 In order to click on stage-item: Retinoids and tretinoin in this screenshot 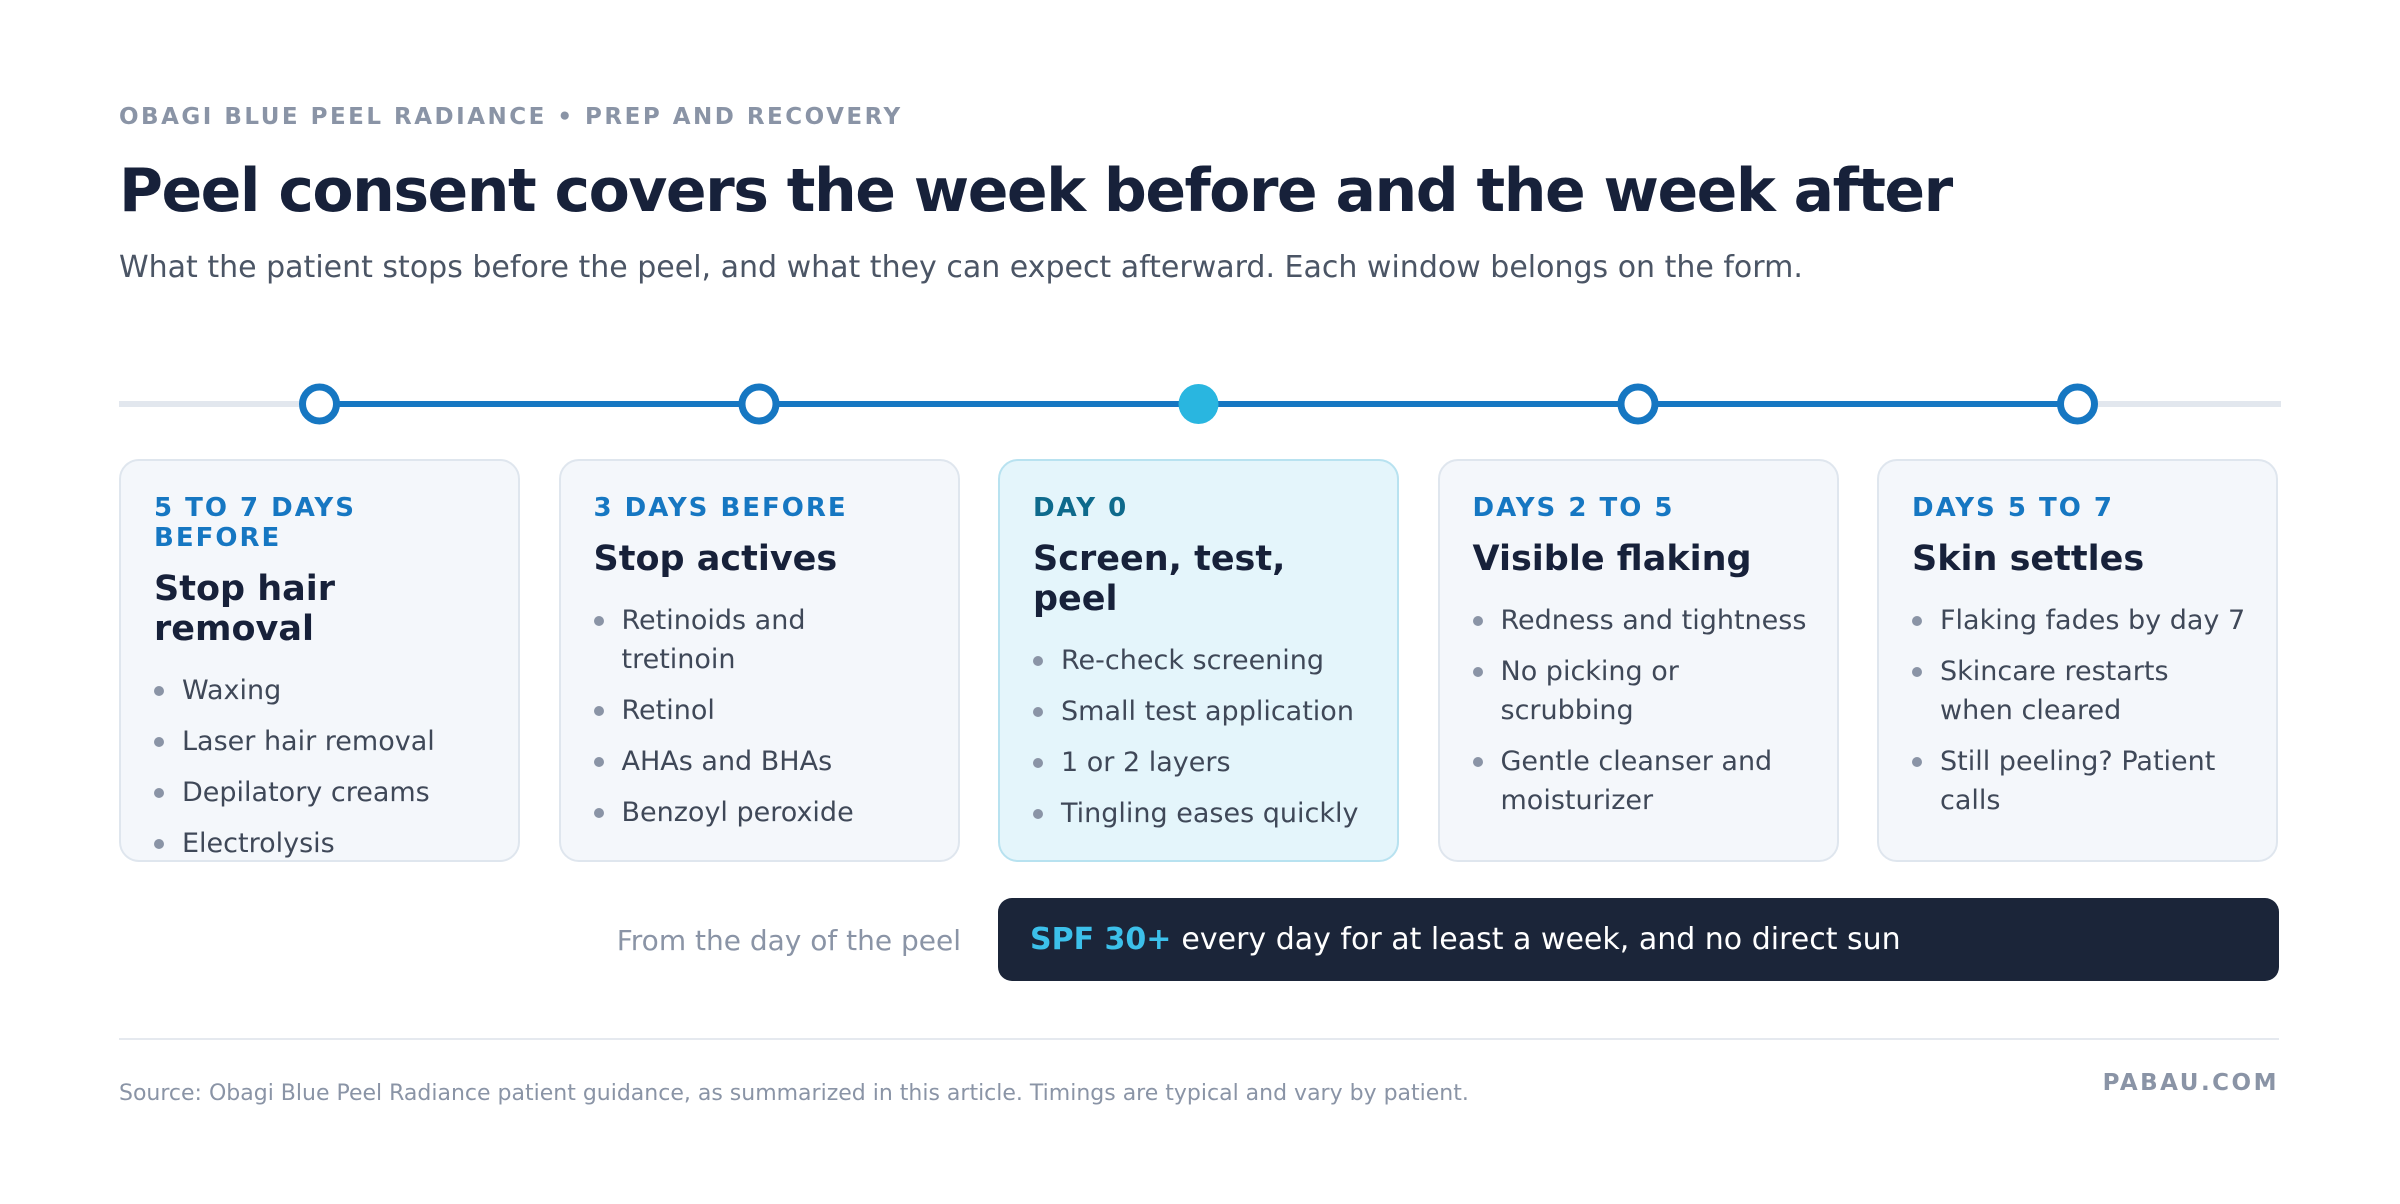, I will do `click(760, 640)`.